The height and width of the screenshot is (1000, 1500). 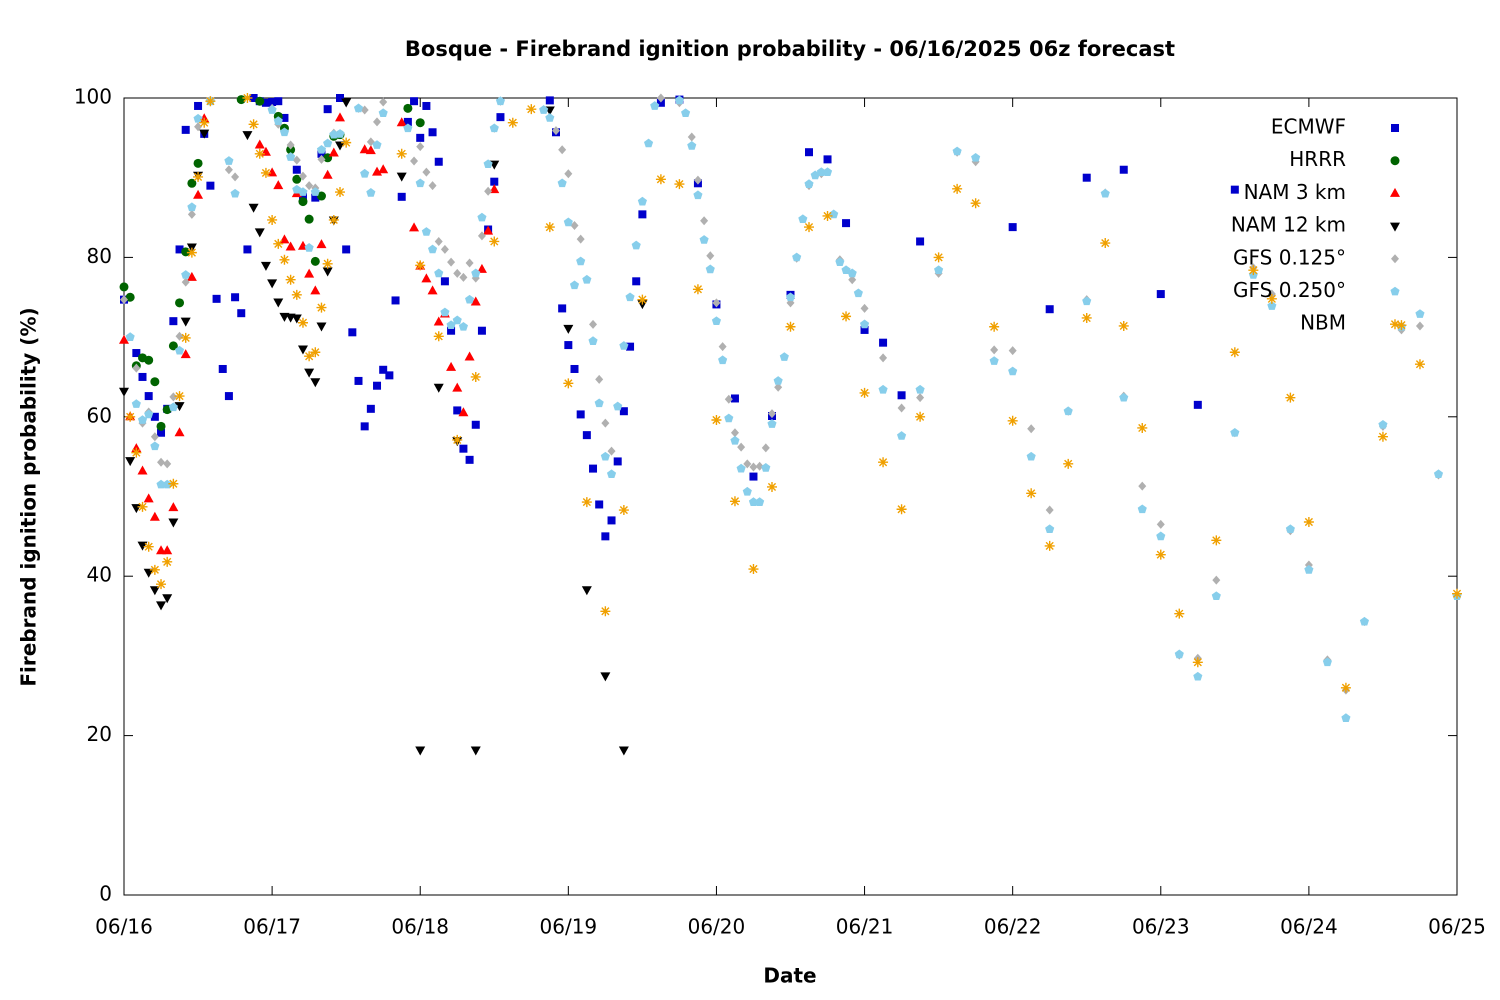 What do you see at coordinates (272, 927) in the screenshot?
I see `x-tick-label: 06/17` at bounding box center [272, 927].